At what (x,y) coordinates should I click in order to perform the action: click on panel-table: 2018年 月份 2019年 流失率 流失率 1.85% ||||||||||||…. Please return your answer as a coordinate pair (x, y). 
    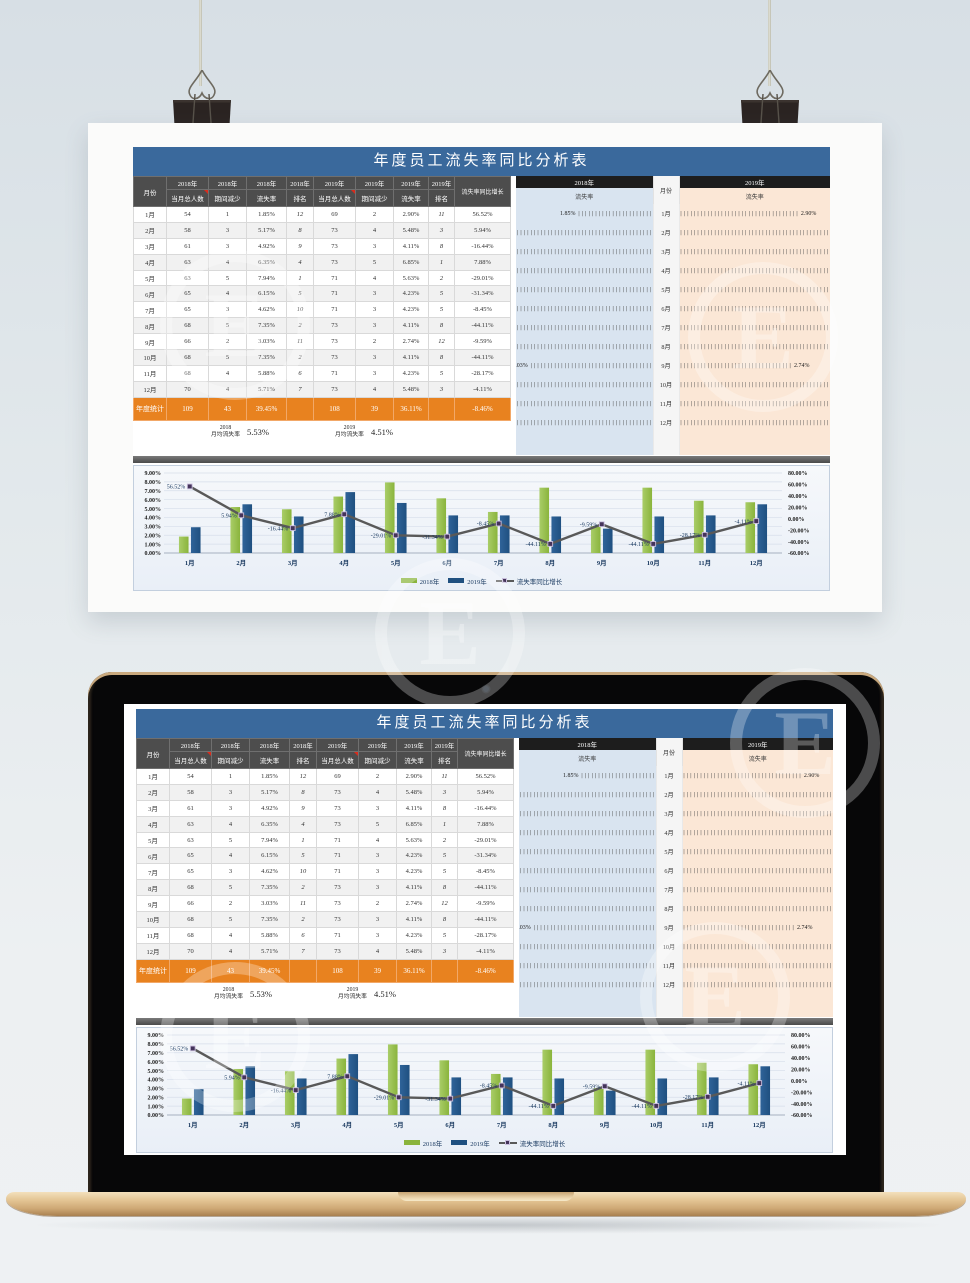
    Looking at the image, I should click on (676, 877).